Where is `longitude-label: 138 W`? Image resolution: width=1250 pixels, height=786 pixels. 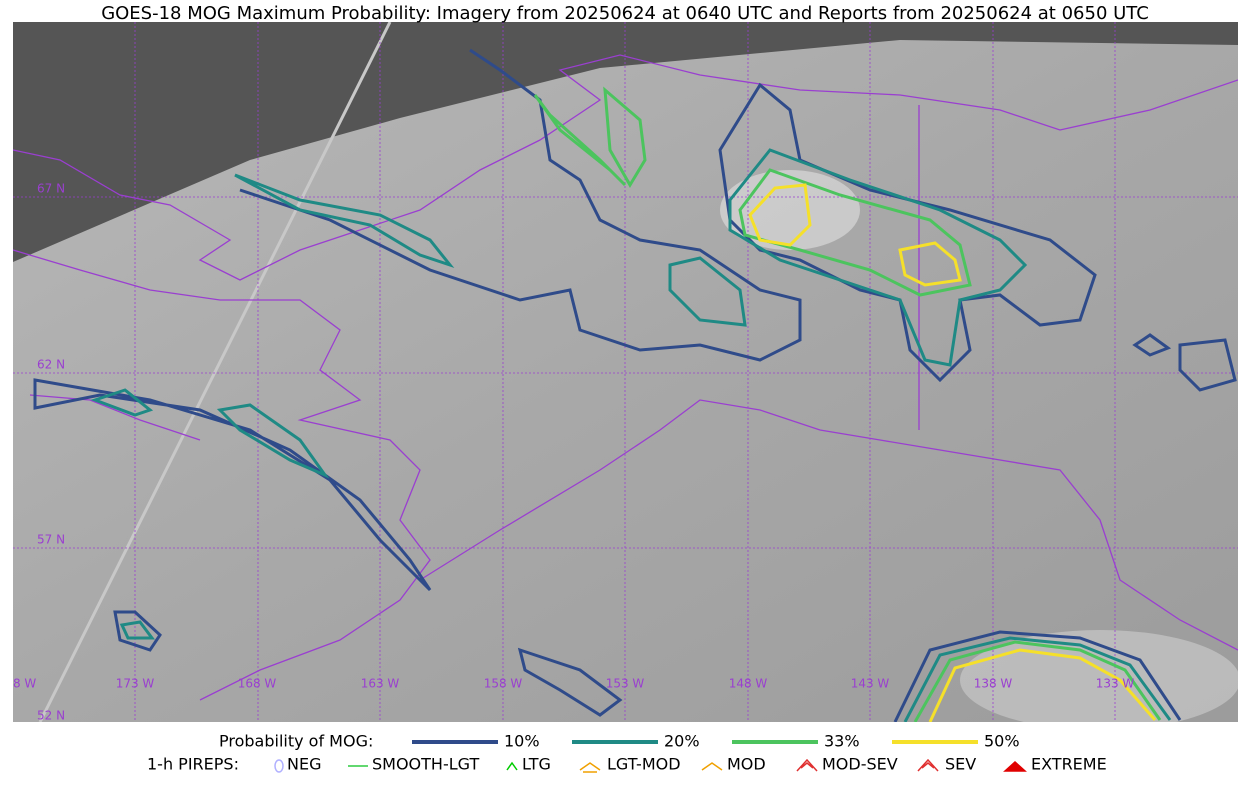
longitude-label: 138 W is located at coordinates (993, 684).